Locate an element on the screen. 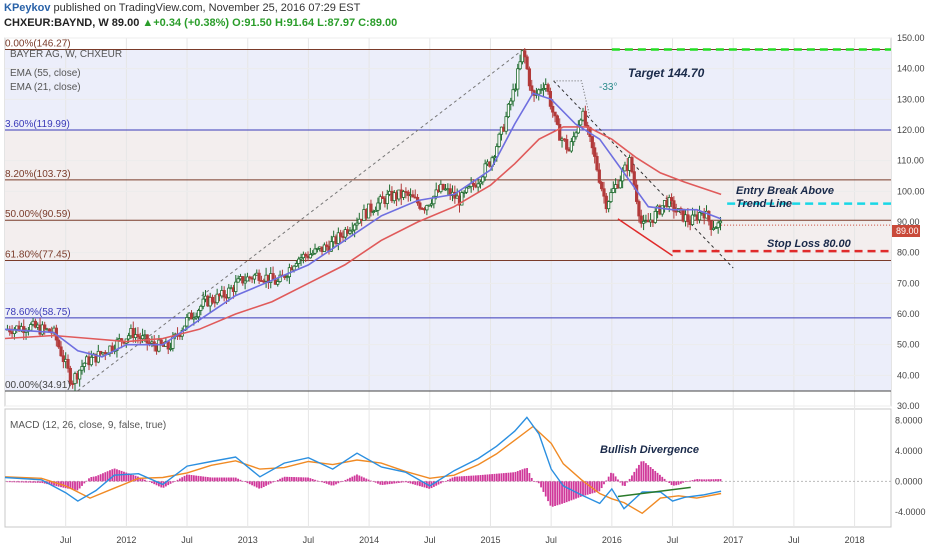 Image resolution: width=932 pixels, height=550 pixels. ema21-legend: EMA (21, close) is located at coordinates (45, 87).